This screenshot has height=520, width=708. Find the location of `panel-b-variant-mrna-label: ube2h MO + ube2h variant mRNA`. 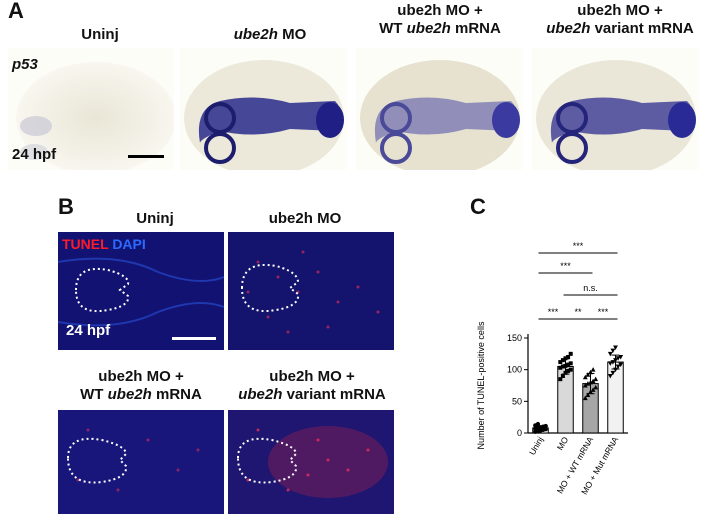

panel-b-variant-mrna-label: ube2h MO + ube2h variant mRNA is located at coordinates (312, 385).